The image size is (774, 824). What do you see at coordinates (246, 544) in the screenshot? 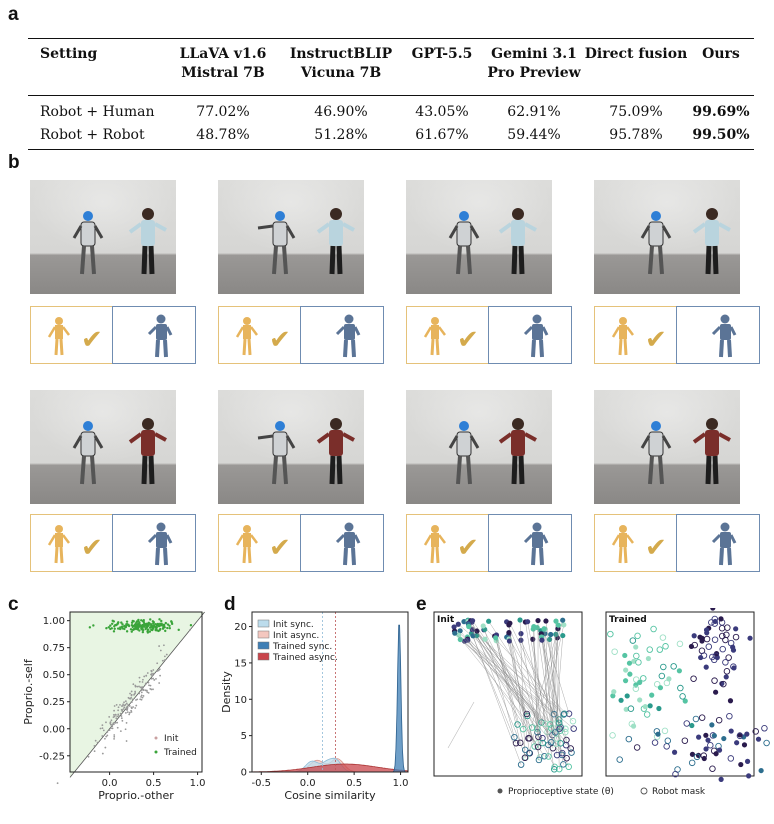
I see `robot-silhouette-icon` at bounding box center [246, 544].